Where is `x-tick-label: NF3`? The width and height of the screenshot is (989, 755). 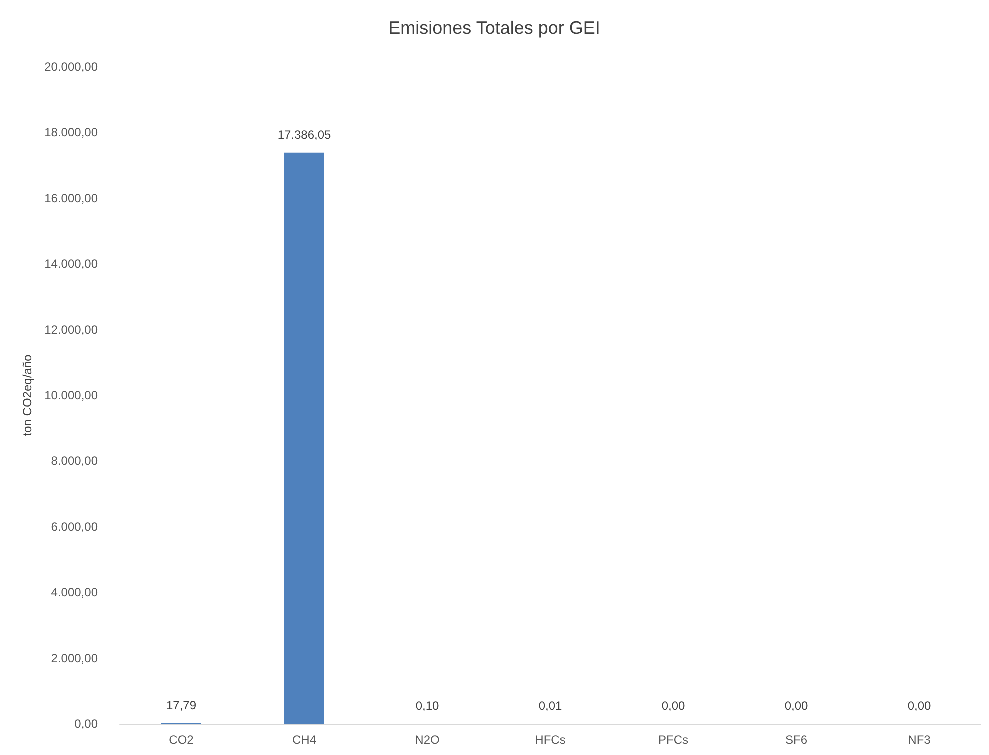 x-tick-label: NF3 is located at coordinates (920, 740).